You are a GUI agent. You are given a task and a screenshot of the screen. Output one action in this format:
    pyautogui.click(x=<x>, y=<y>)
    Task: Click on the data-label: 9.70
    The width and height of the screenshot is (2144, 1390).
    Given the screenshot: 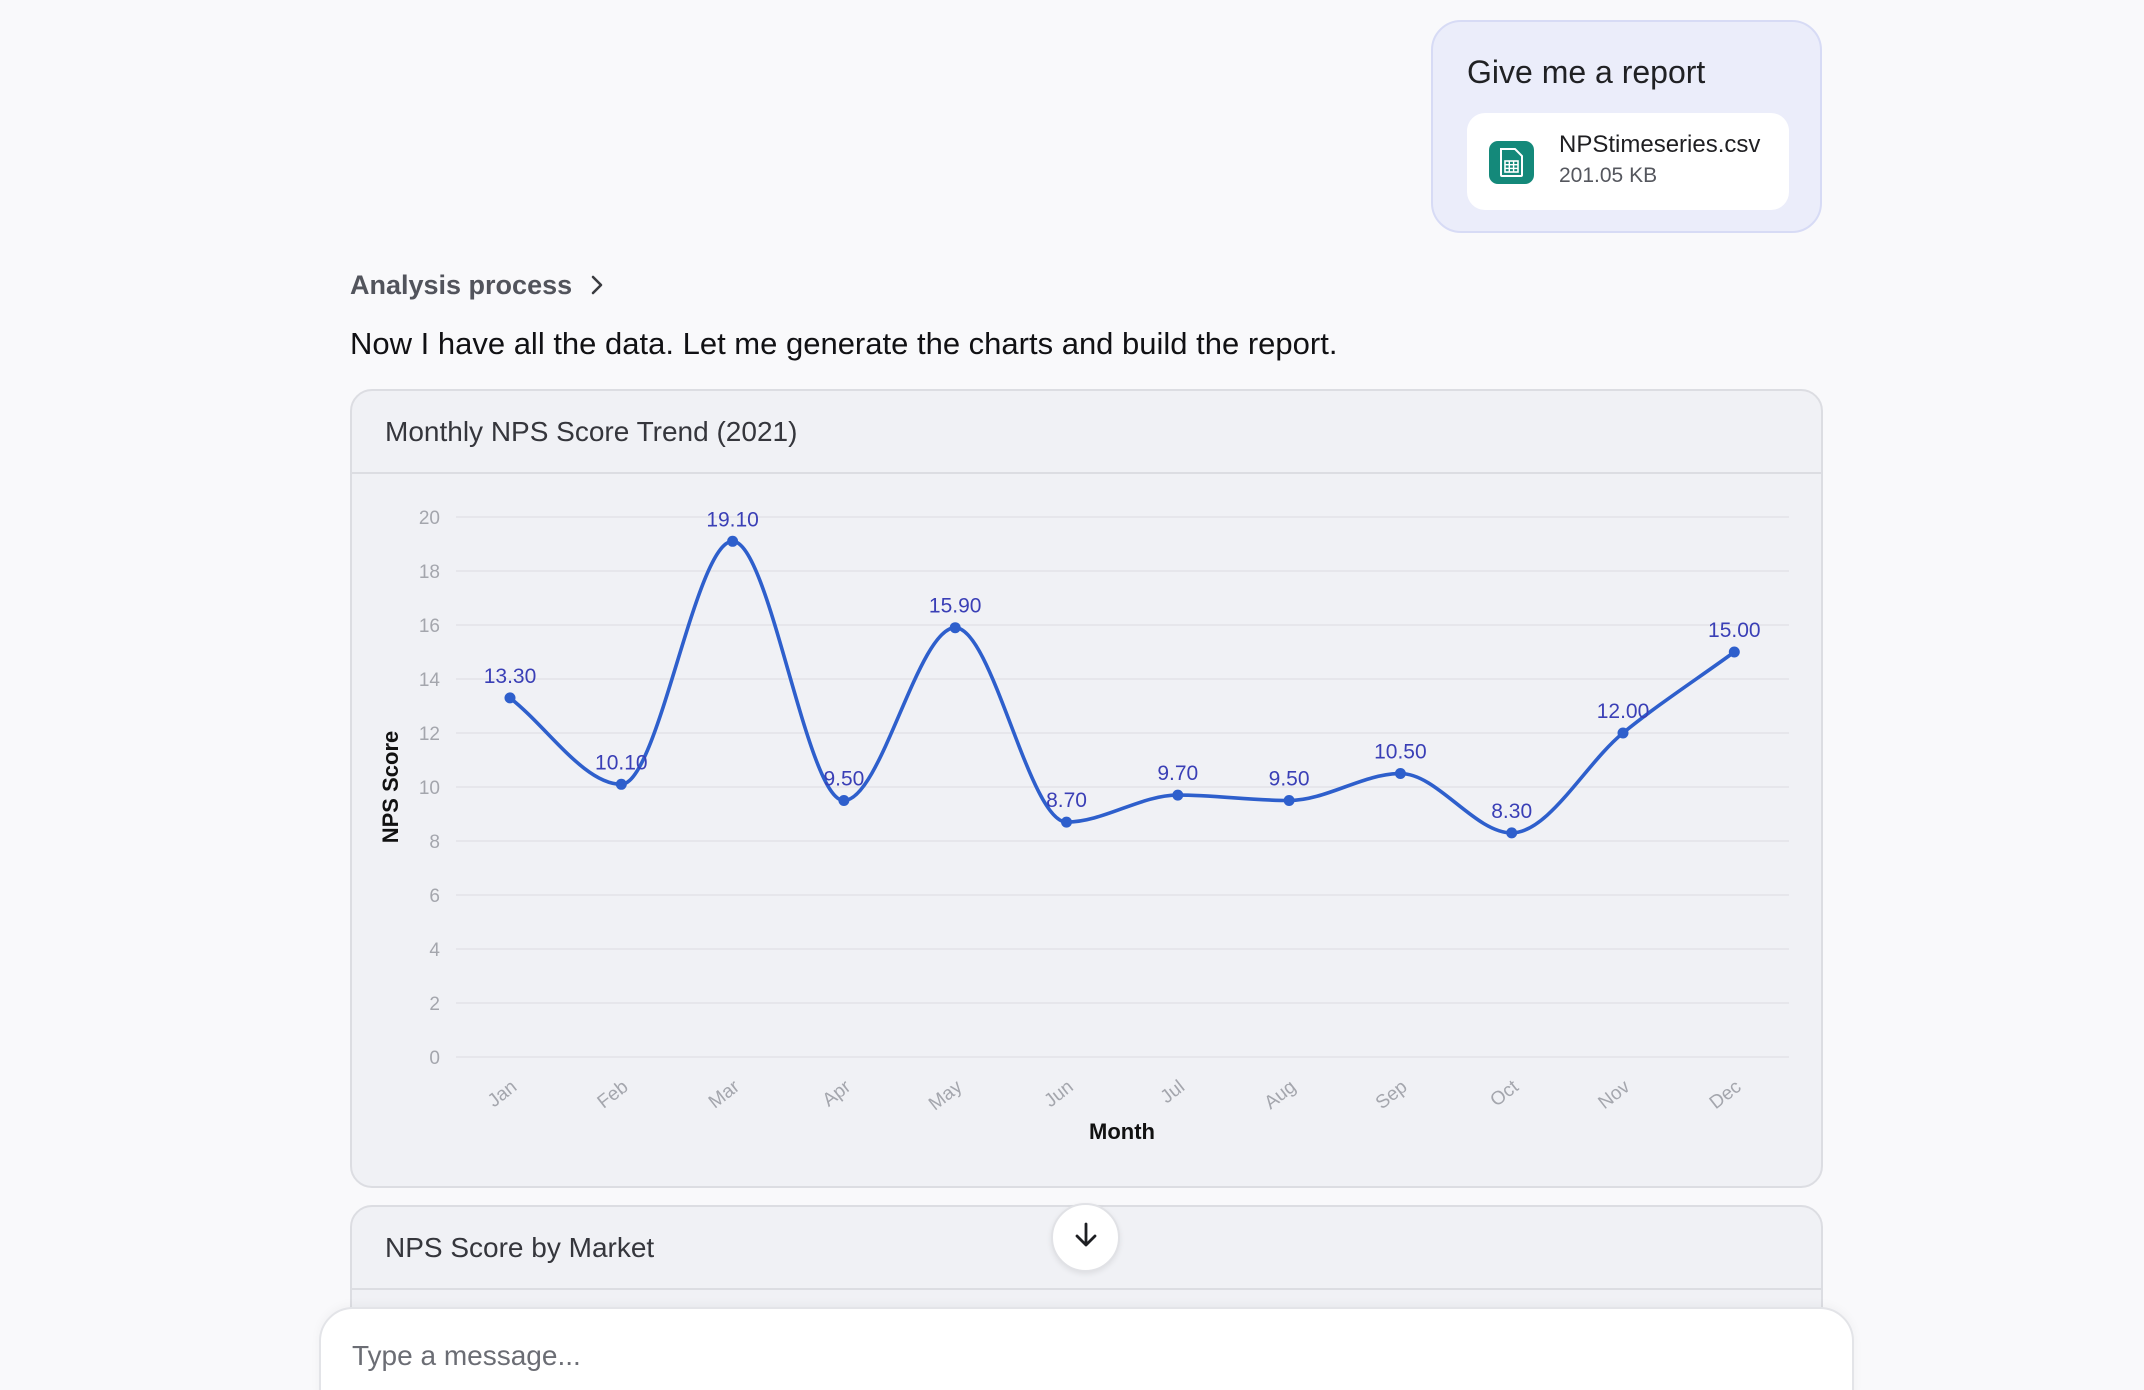 What is the action you would take?
    pyautogui.click(x=1177, y=773)
    